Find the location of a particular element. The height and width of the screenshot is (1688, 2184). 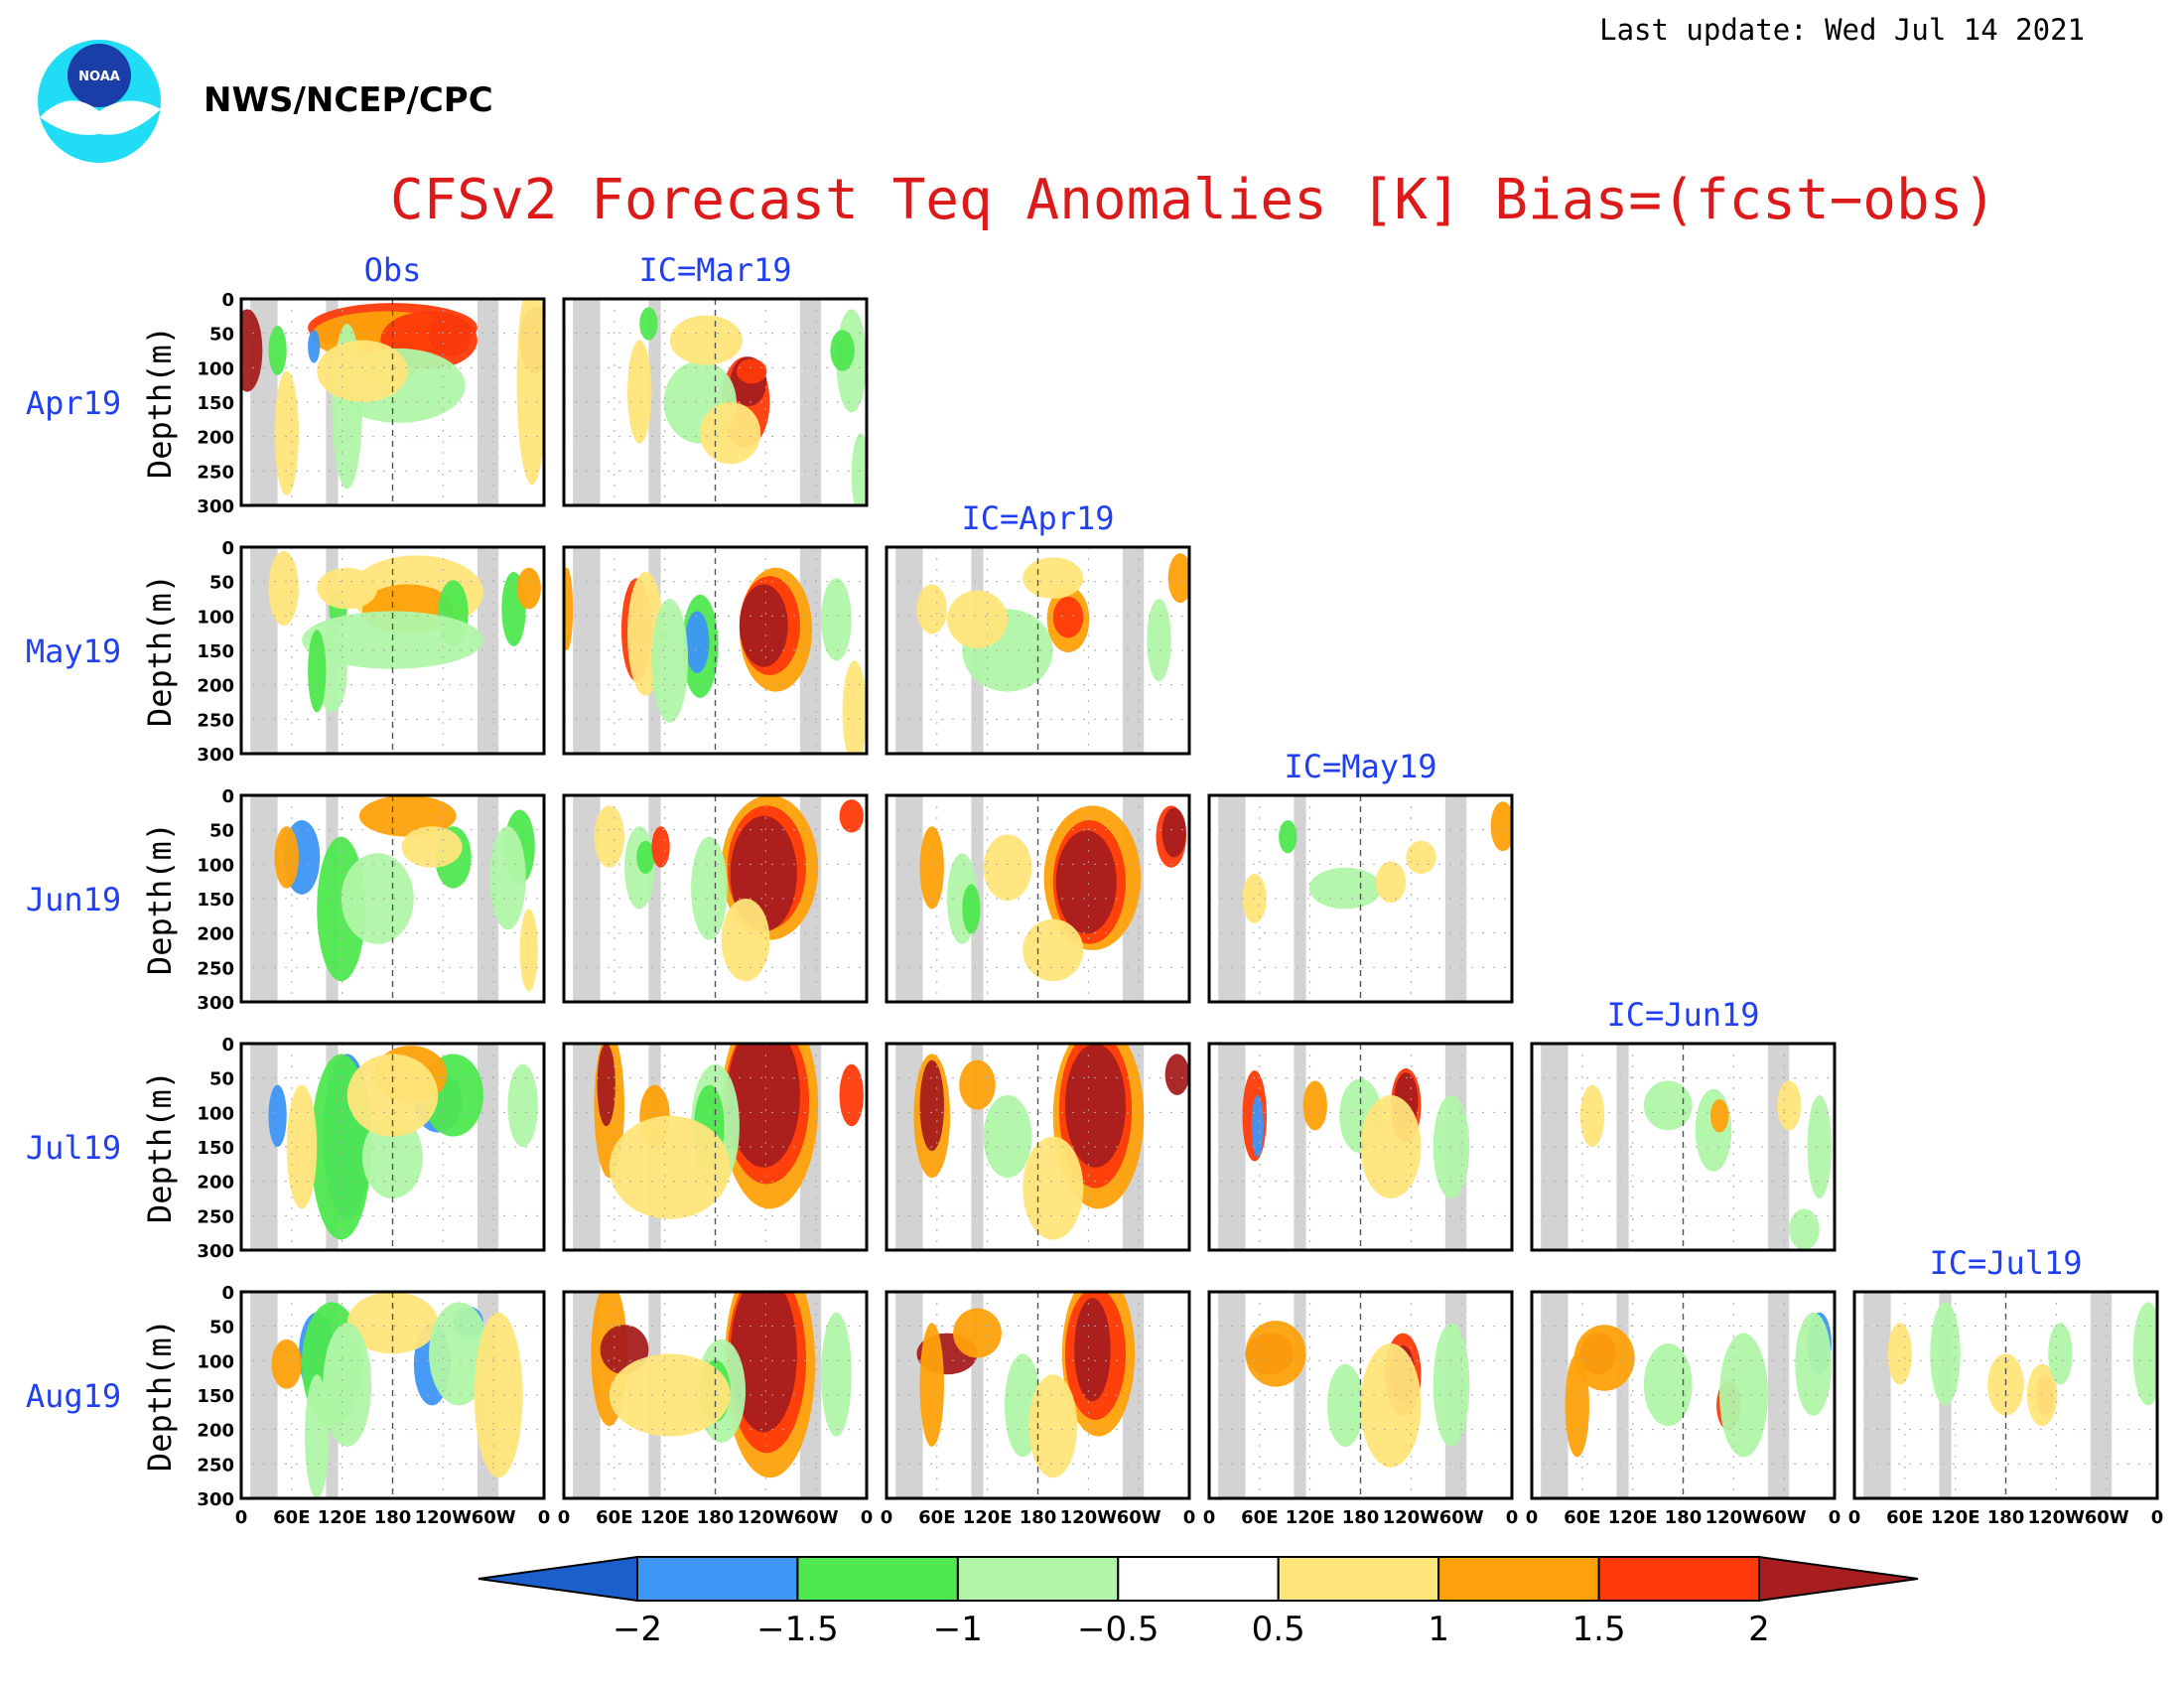

colorbar: −2 −1.5 −1 −0.5 0.5 1 1.5 2 is located at coordinates (1198, 1602).